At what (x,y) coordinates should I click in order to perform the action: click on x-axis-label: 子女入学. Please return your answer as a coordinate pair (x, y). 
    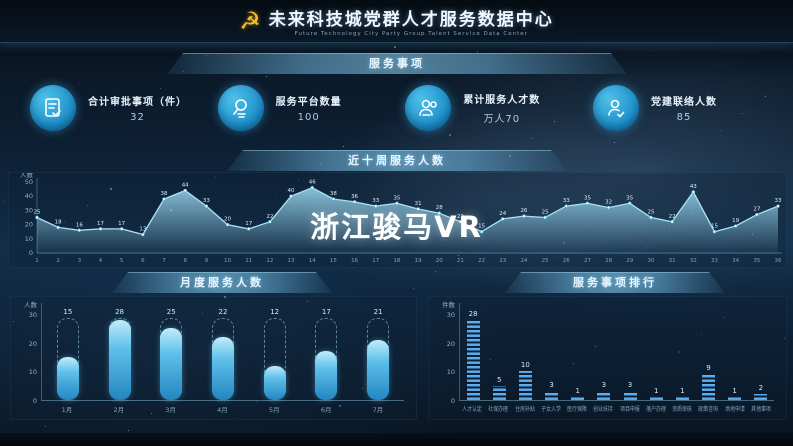
    Looking at the image, I should click on (551, 409).